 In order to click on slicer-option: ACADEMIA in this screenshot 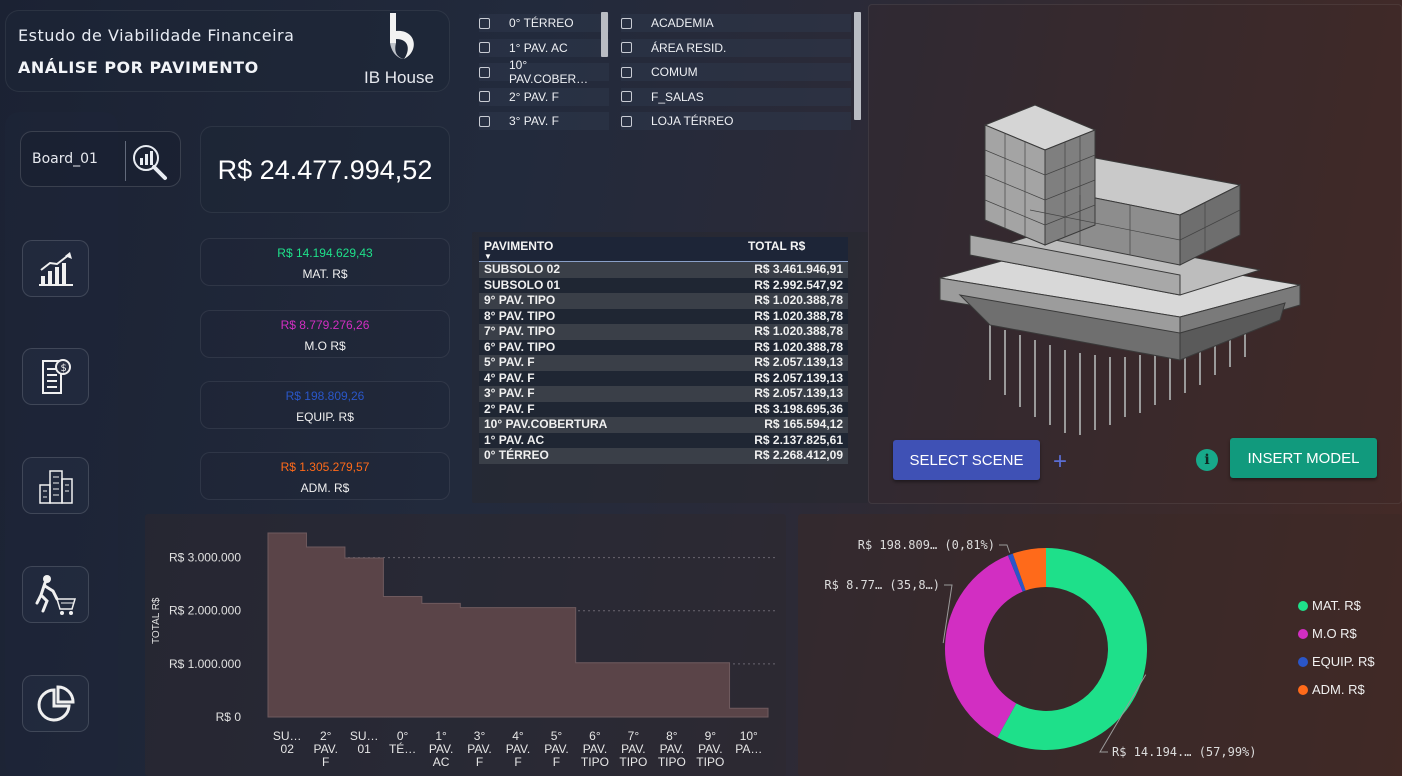, I will do `click(736, 23)`.